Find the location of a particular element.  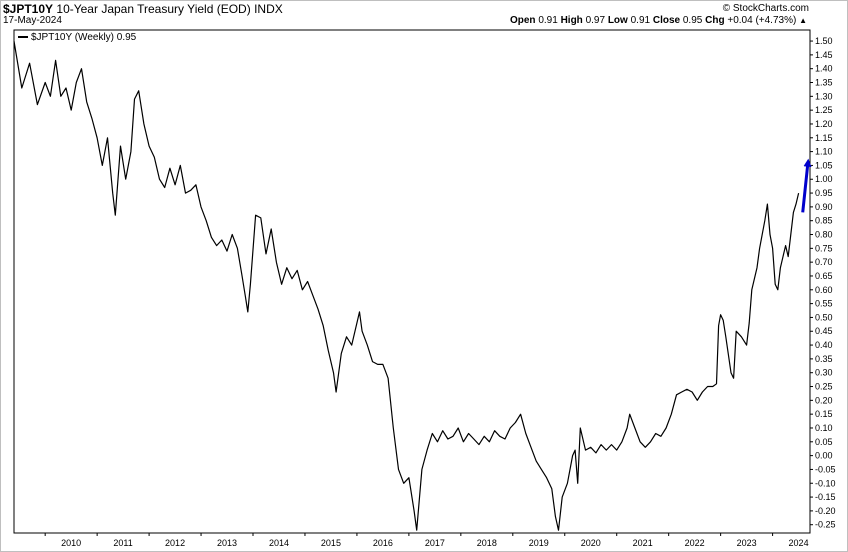

y-tick-label: 0.75 is located at coordinates (824, 248).